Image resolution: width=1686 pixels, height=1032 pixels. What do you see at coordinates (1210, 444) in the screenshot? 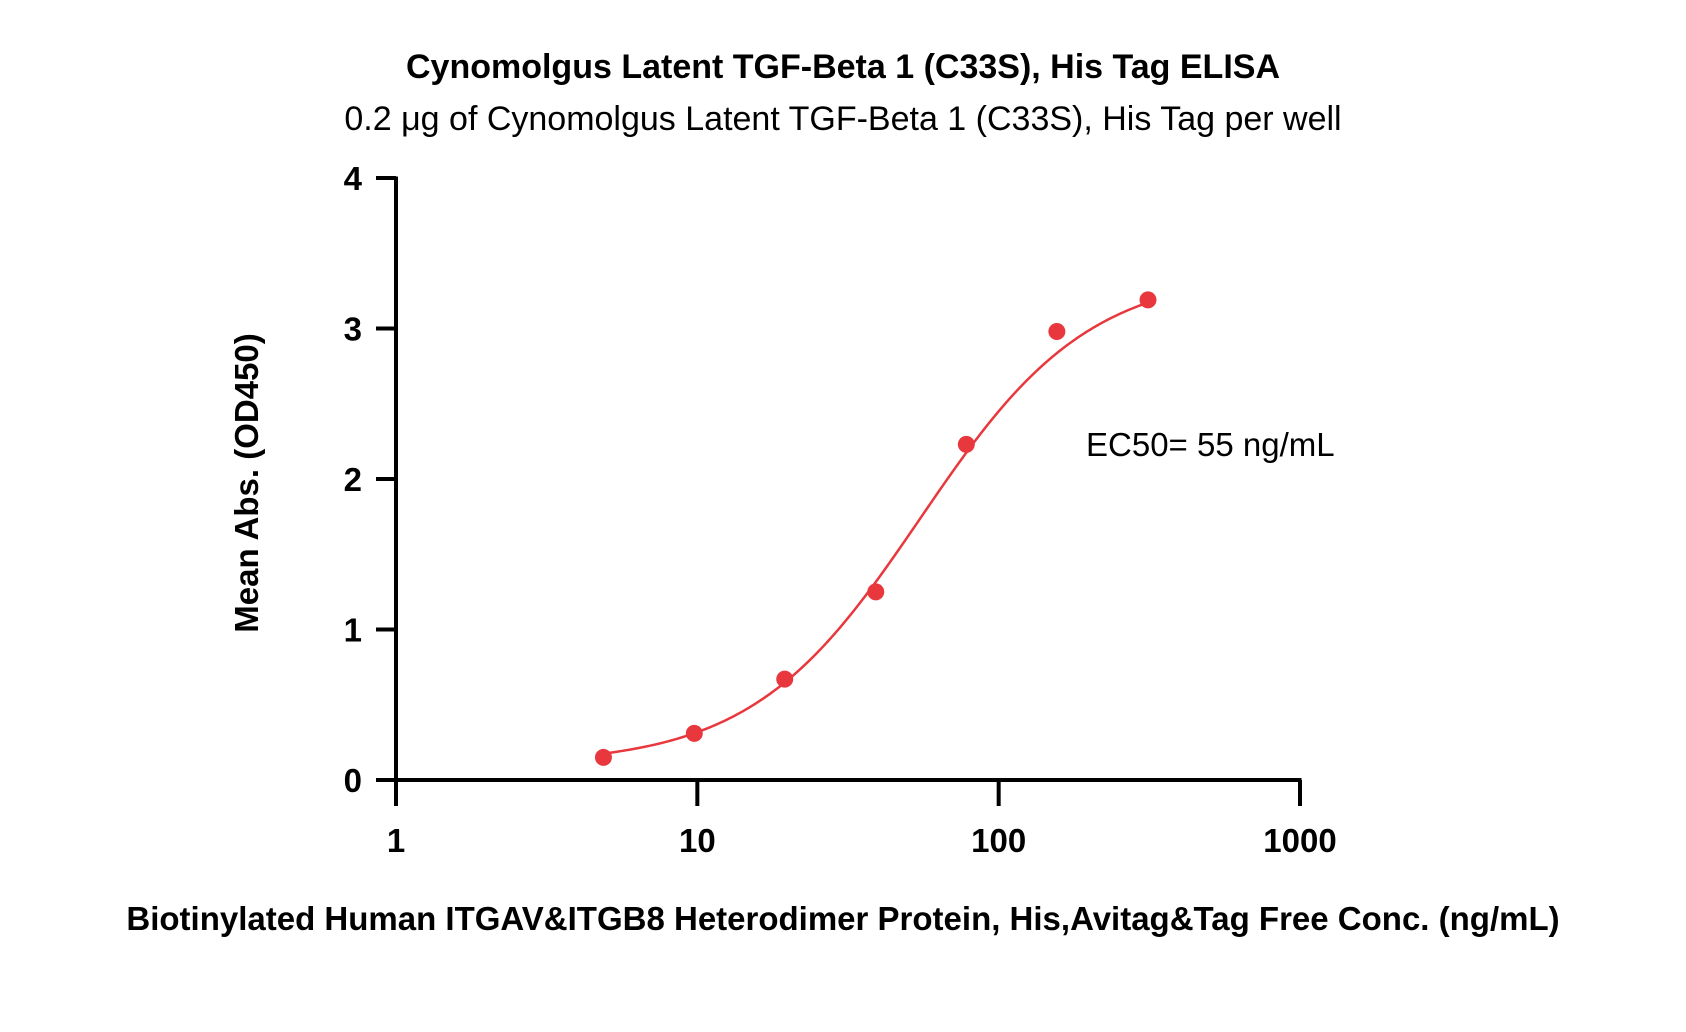
I see `ec50-annotation: EC50= 55 ng/mL` at bounding box center [1210, 444].